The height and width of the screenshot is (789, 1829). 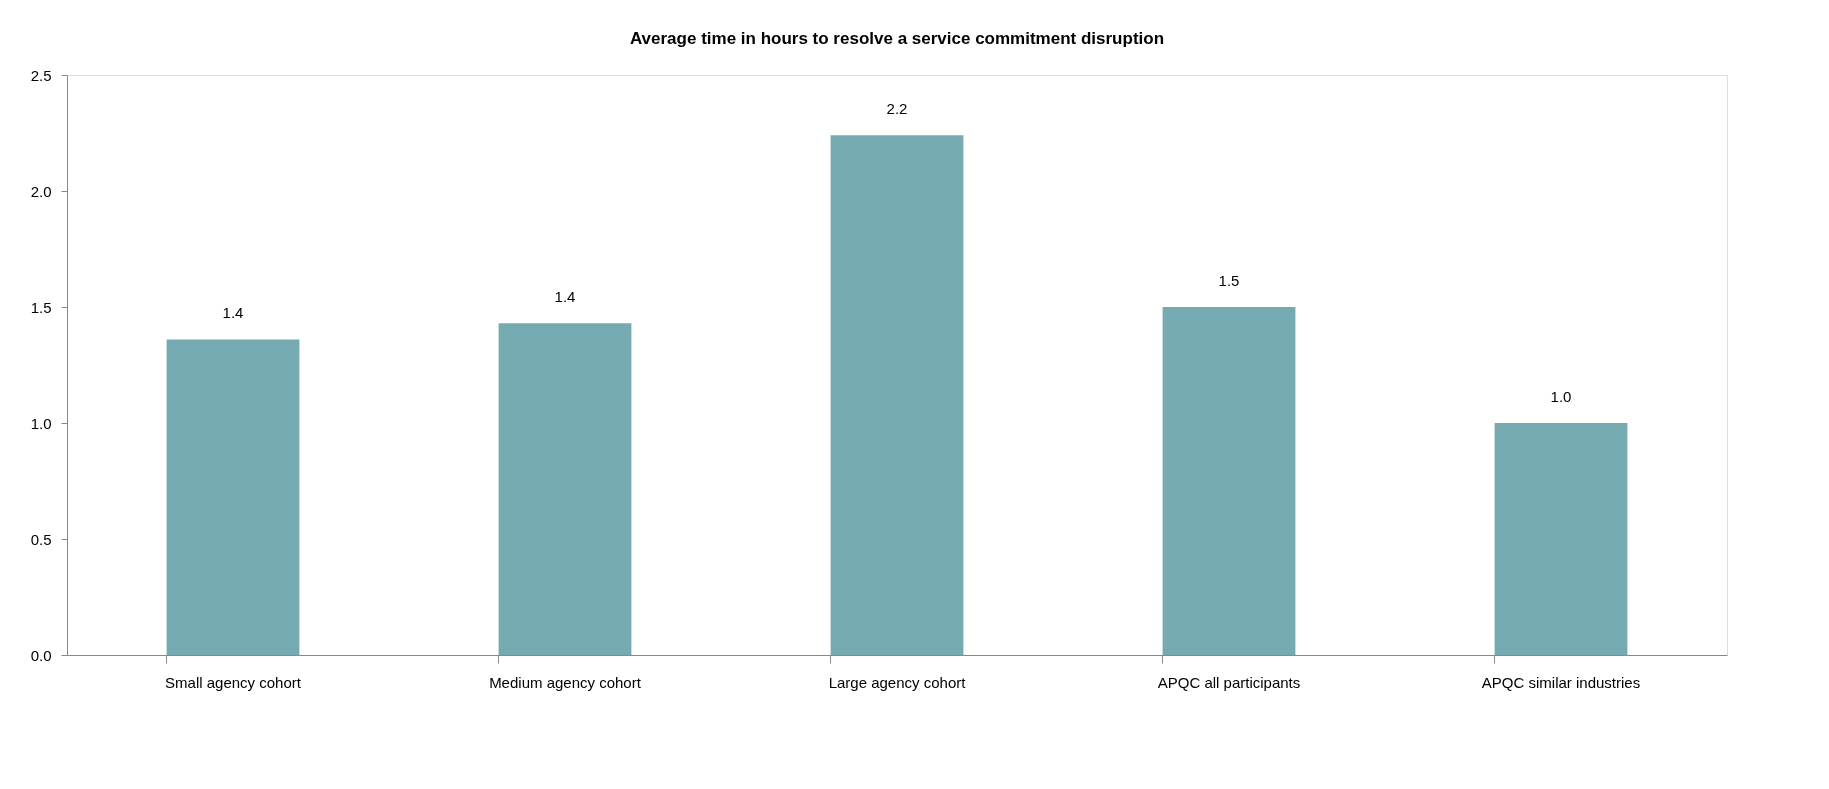 What do you see at coordinates (897, 109) in the screenshot?
I see `data-label: 2.2` at bounding box center [897, 109].